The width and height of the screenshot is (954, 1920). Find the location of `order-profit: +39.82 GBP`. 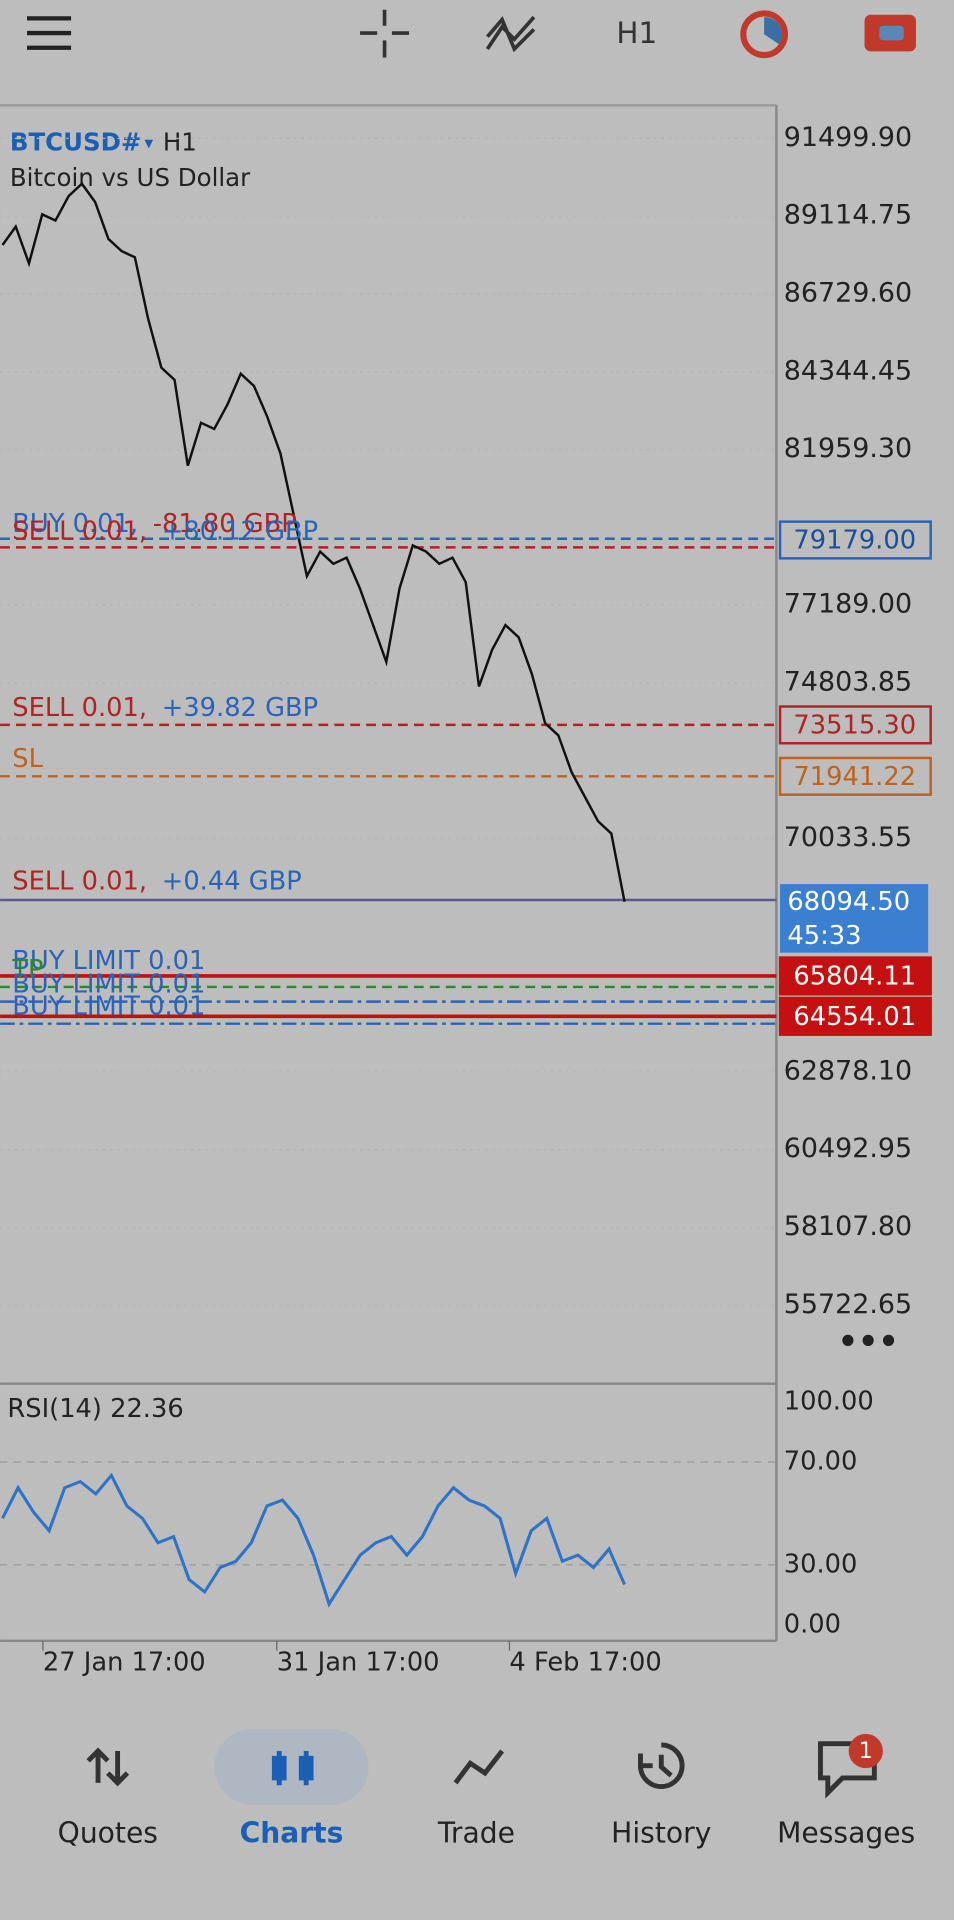

order-profit: +39.82 GBP is located at coordinates (240, 707).